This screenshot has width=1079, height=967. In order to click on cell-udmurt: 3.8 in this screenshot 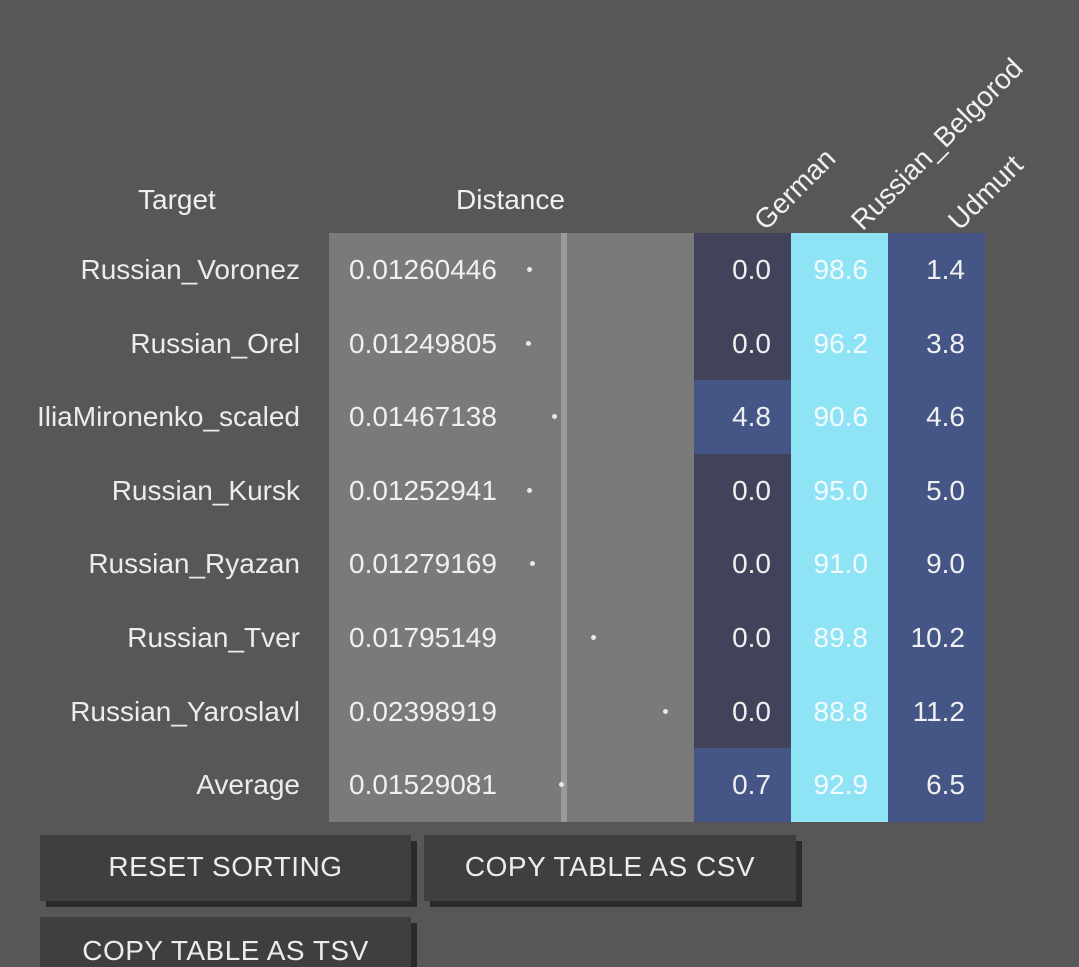, I will do `click(936, 344)`.